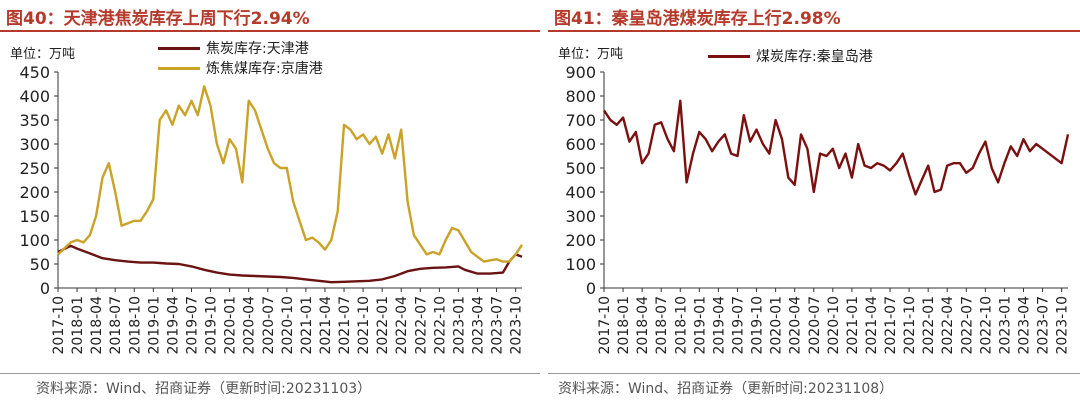 This screenshot has height=412, width=1080. Describe the element at coordinates (929, 325) in the screenshot. I see `right-chart-x-tick-label: 2022-01` at that location.